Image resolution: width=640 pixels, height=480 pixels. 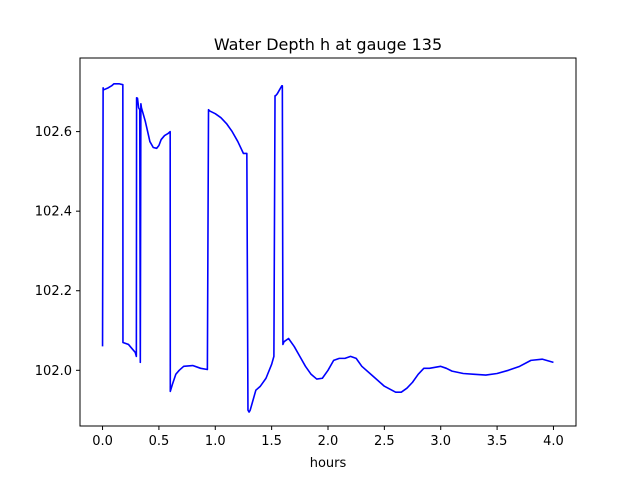 I want to click on x-tick-label: 0.5, so click(x=159, y=441).